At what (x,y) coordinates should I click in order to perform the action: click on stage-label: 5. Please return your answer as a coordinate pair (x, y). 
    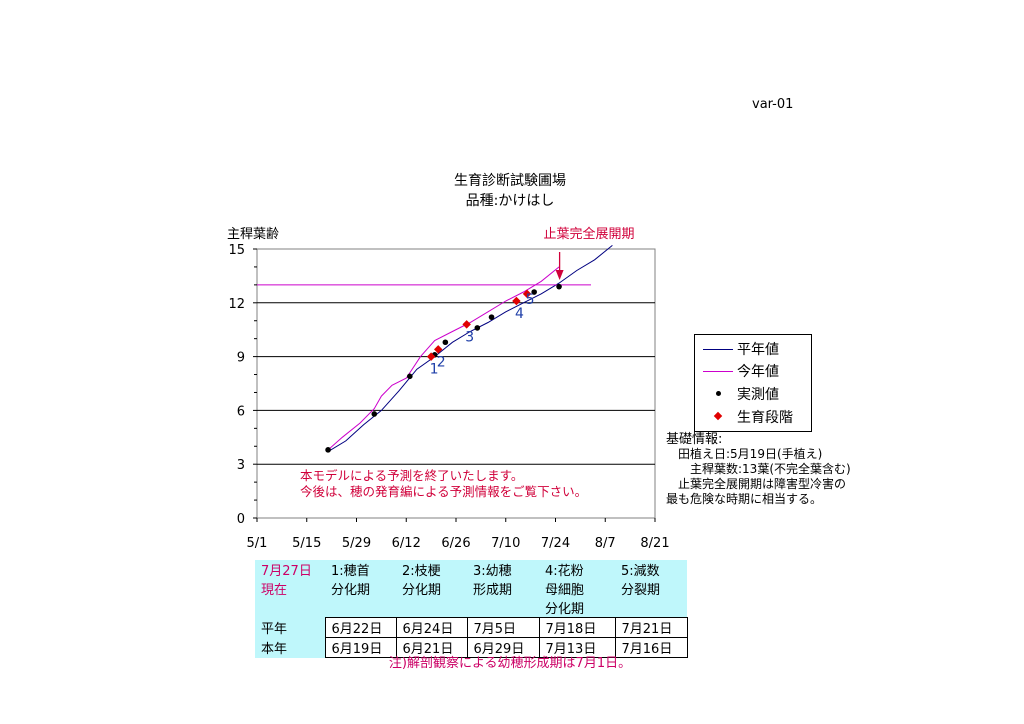
    Looking at the image, I should click on (530, 300).